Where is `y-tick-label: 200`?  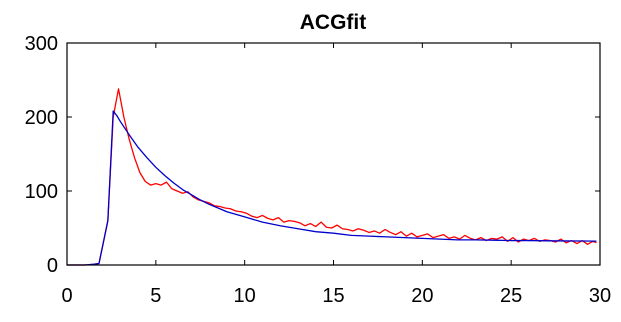
y-tick-label: 200 is located at coordinates (41, 118).